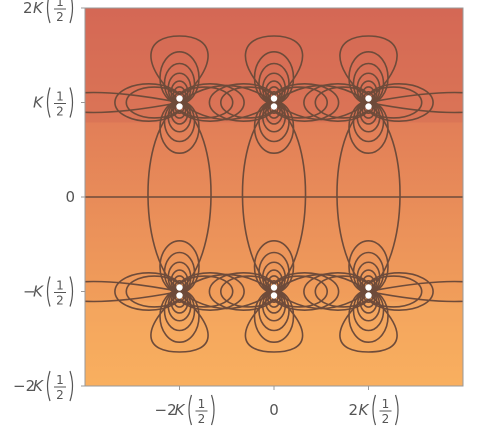 The height and width of the screenshot is (445, 482). What do you see at coordinates (49, 201) in the screenshot?
I see `y-axis-ticks: 2 K 12K 120−K 12−2K 12` at bounding box center [49, 201].